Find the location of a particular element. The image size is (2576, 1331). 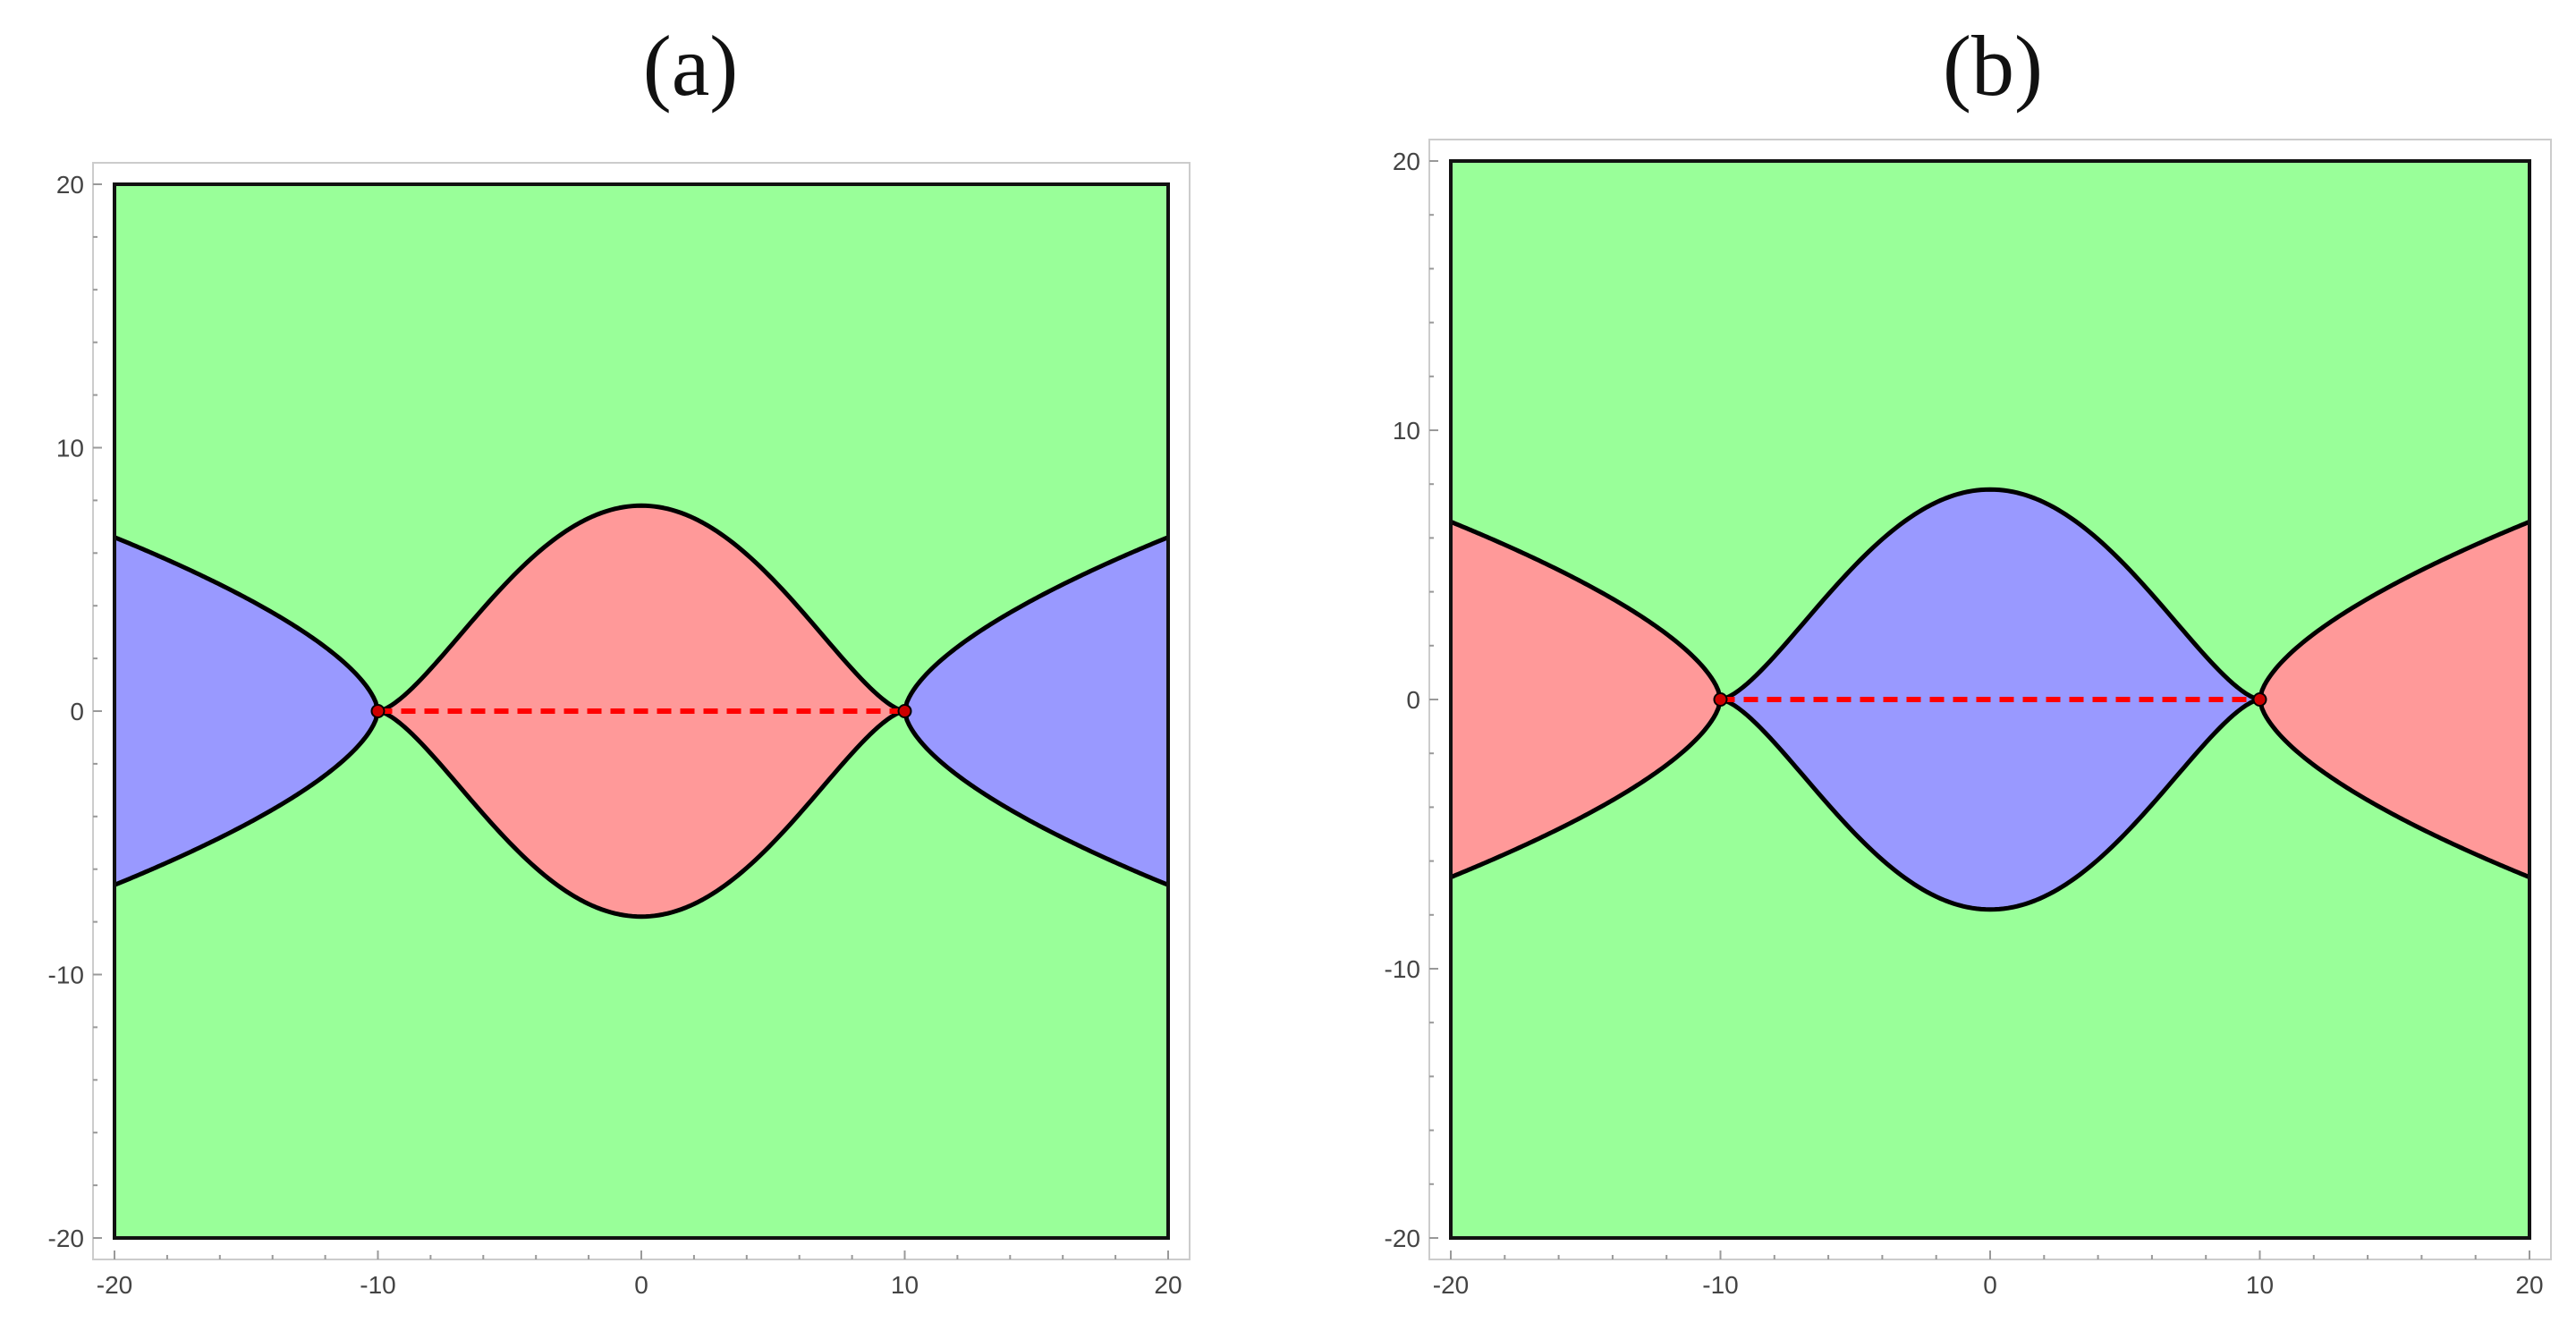

panel-a-right-wedge is located at coordinates (1036, 712).